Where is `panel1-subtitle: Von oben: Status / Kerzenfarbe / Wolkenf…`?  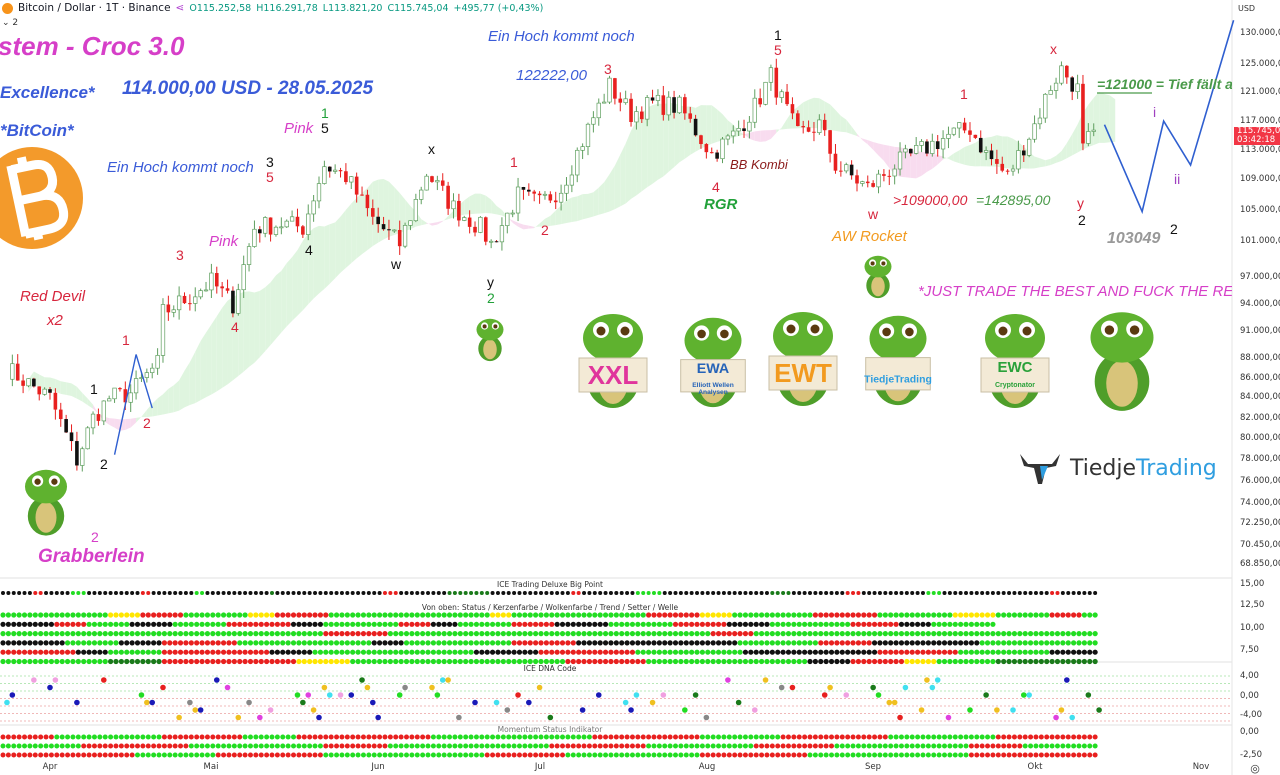 panel1-subtitle: Von oben: Status / Kerzenfarbe / Wolkenf… is located at coordinates (550, 607).